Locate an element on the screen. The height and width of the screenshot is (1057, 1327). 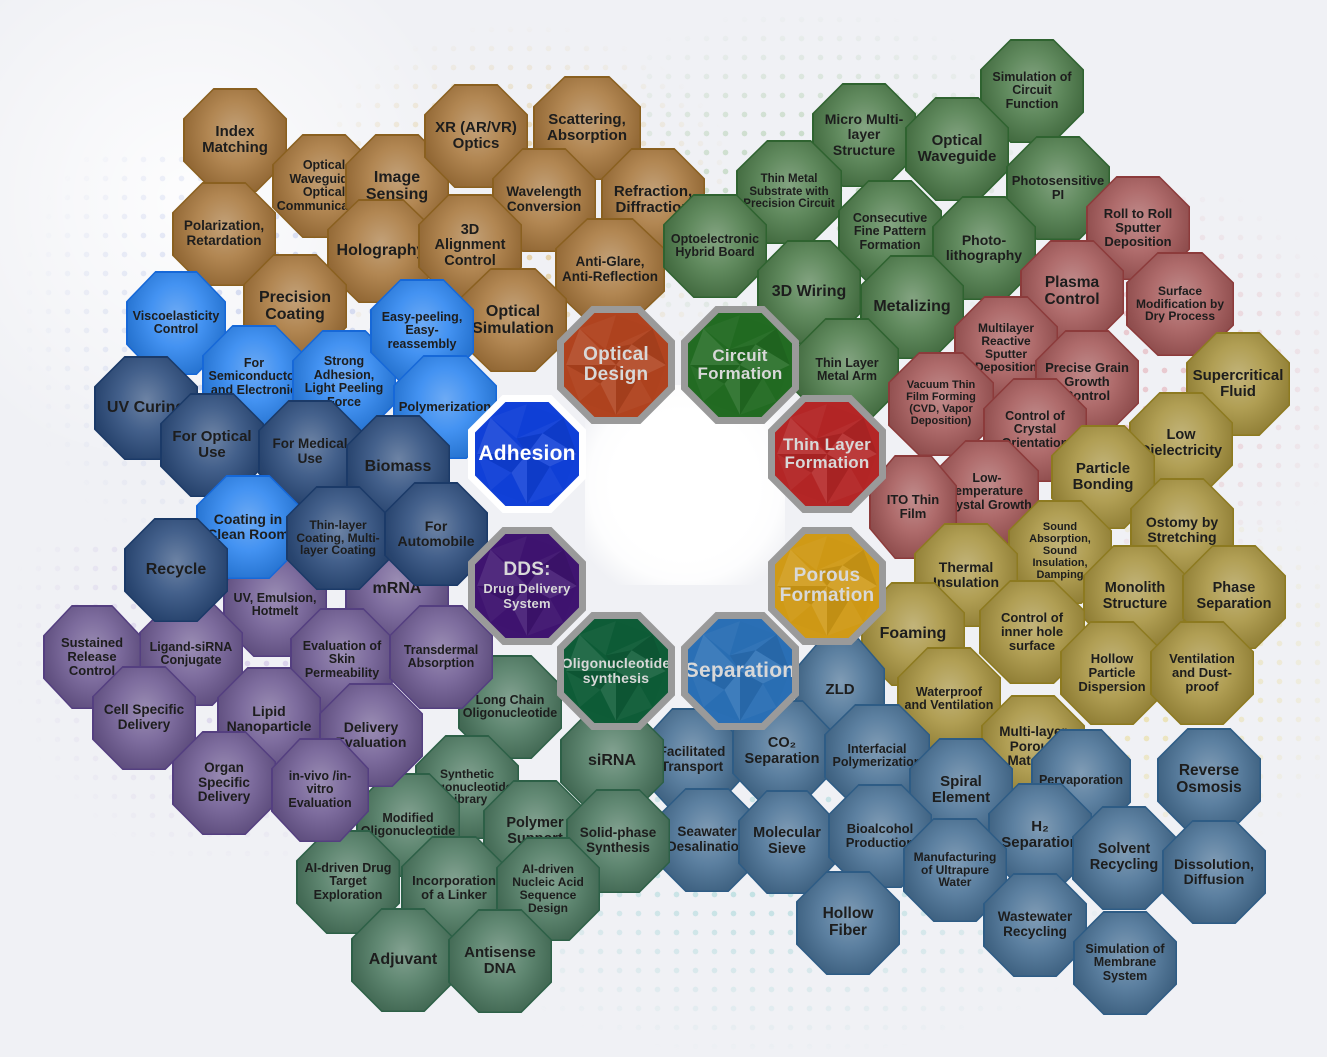
hub-circuit-formation: Circuit Formation is located at coordinates (740, 365).